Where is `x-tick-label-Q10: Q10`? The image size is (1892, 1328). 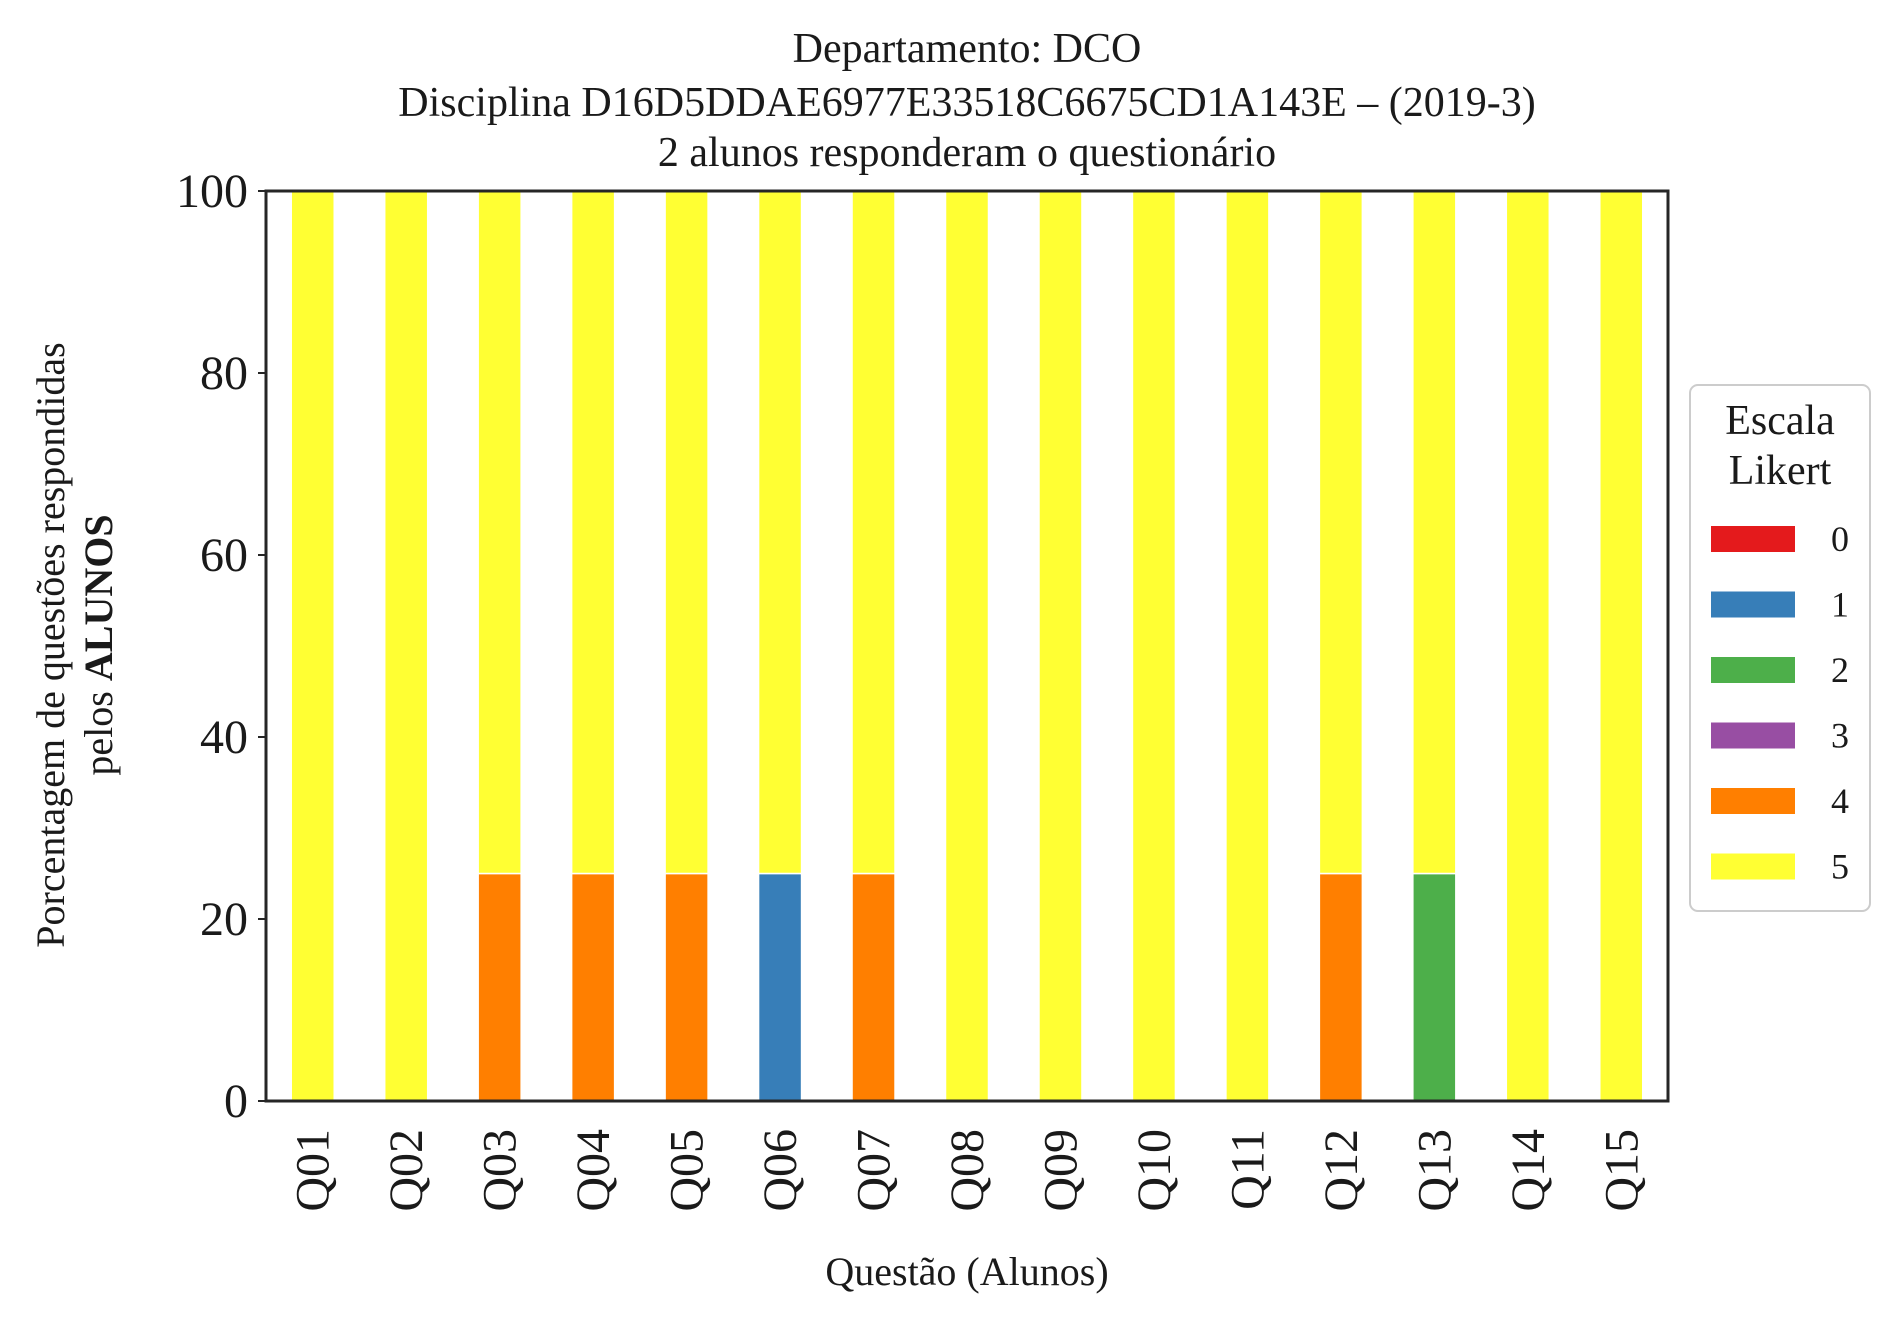
x-tick-label-Q10: Q10 is located at coordinates (1154, 1170).